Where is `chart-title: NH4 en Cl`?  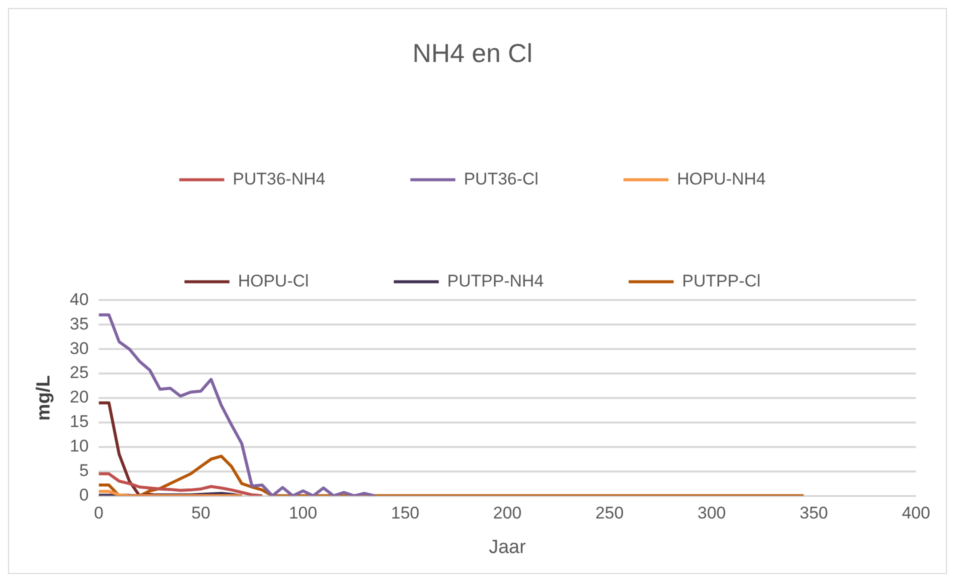
chart-title: NH4 en Cl is located at coordinates (472, 53).